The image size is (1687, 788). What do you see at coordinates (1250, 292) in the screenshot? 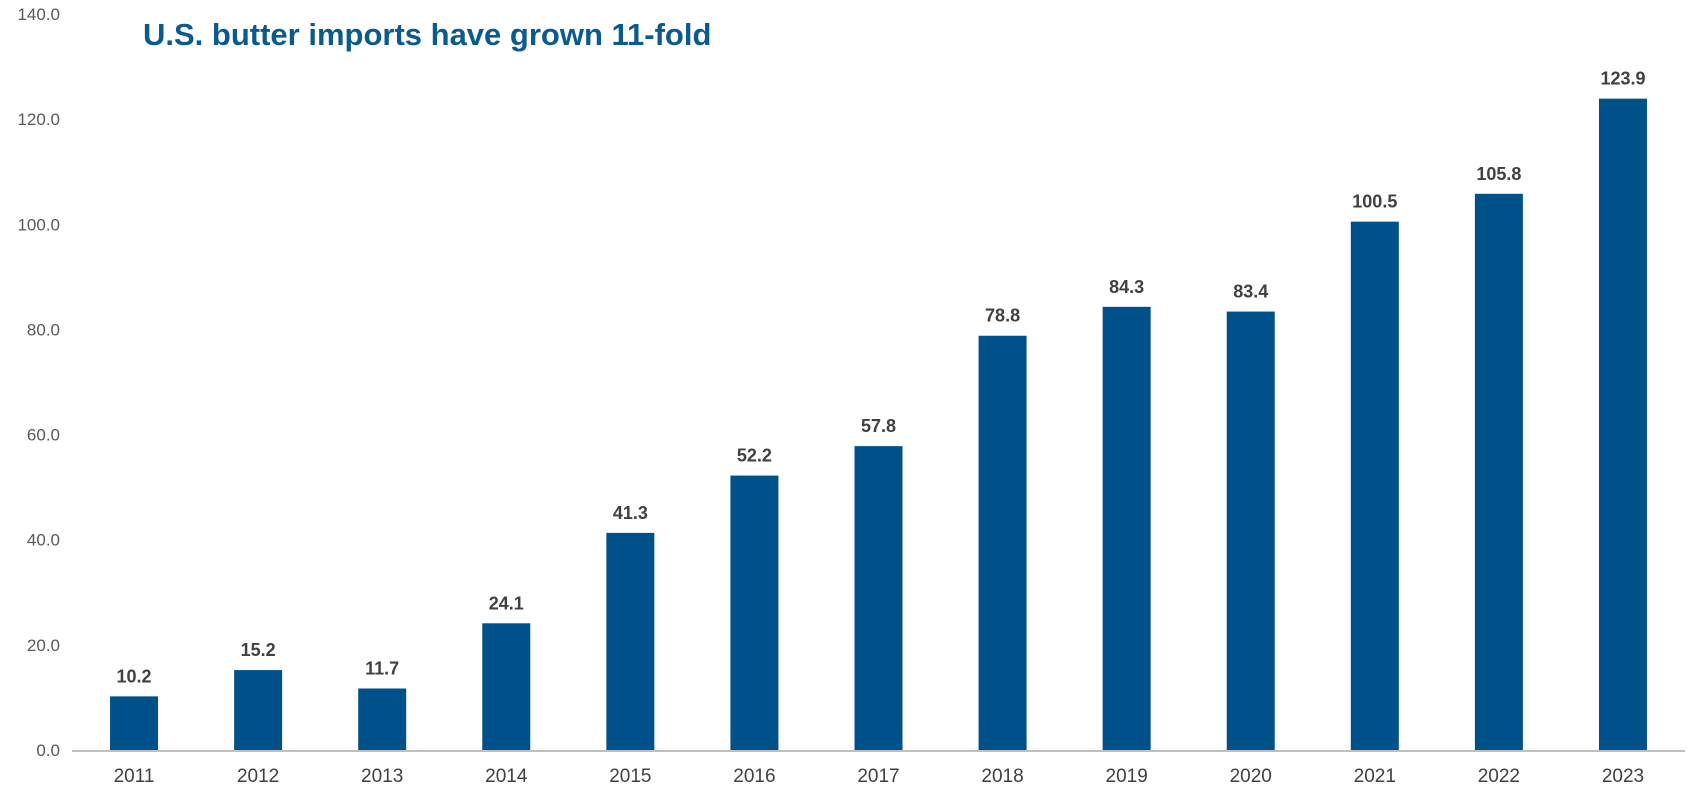
I see `data-label-2020: 83.4` at bounding box center [1250, 292].